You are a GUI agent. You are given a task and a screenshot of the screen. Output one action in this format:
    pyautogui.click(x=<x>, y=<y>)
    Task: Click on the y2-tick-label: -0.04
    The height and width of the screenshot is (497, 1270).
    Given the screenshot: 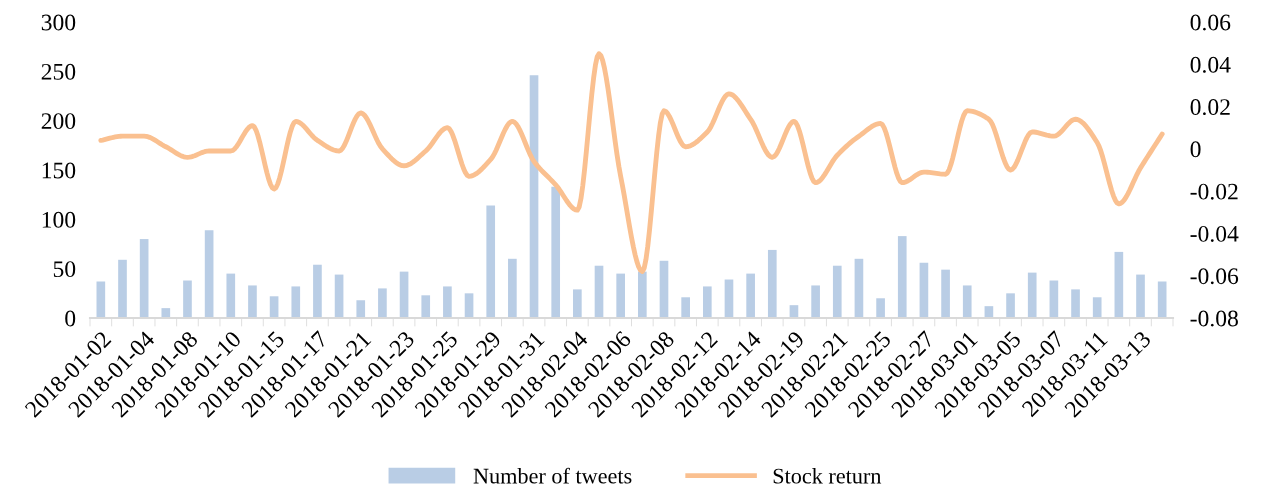 What is the action you would take?
    pyautogui.click(x=1214, y=233)
    